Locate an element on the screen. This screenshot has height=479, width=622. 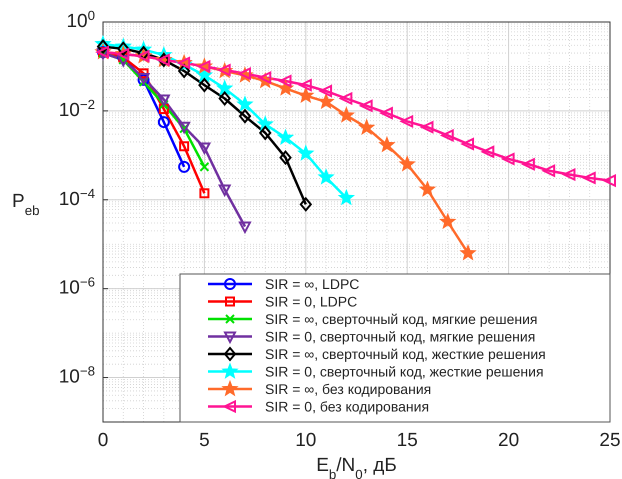
x-tick-label: 25 is located at coordinates (610, 440).